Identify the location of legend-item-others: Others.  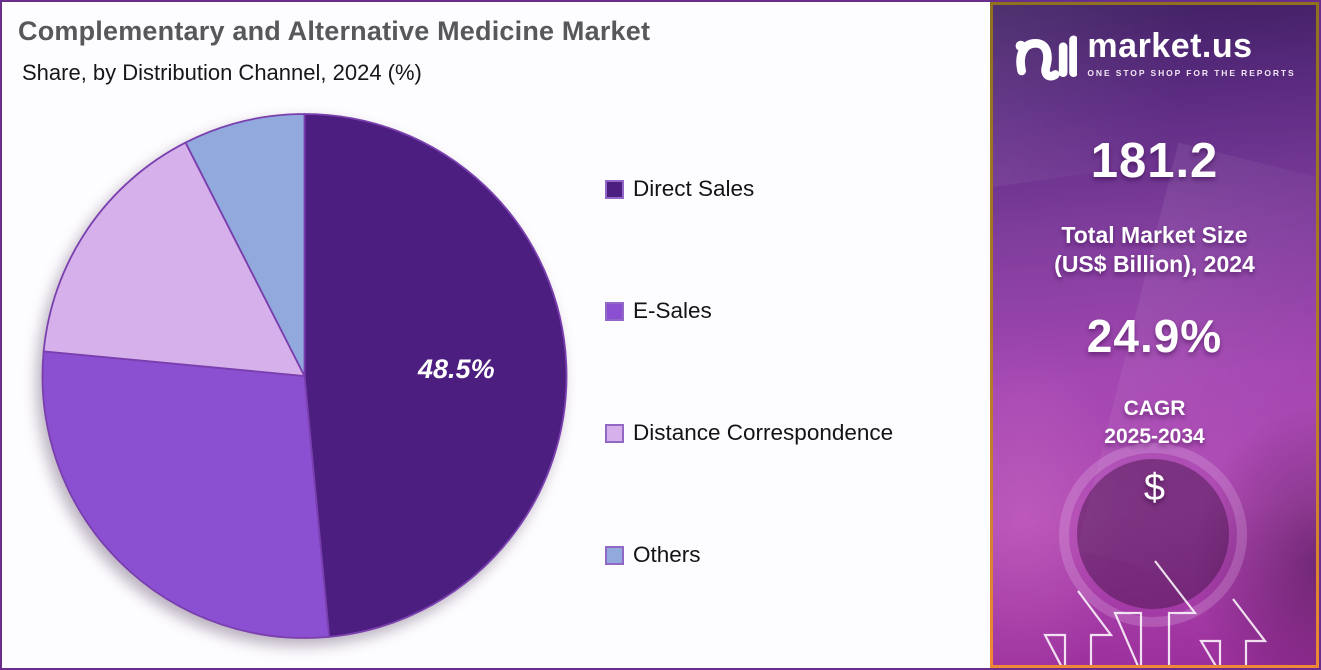
(749, 555).